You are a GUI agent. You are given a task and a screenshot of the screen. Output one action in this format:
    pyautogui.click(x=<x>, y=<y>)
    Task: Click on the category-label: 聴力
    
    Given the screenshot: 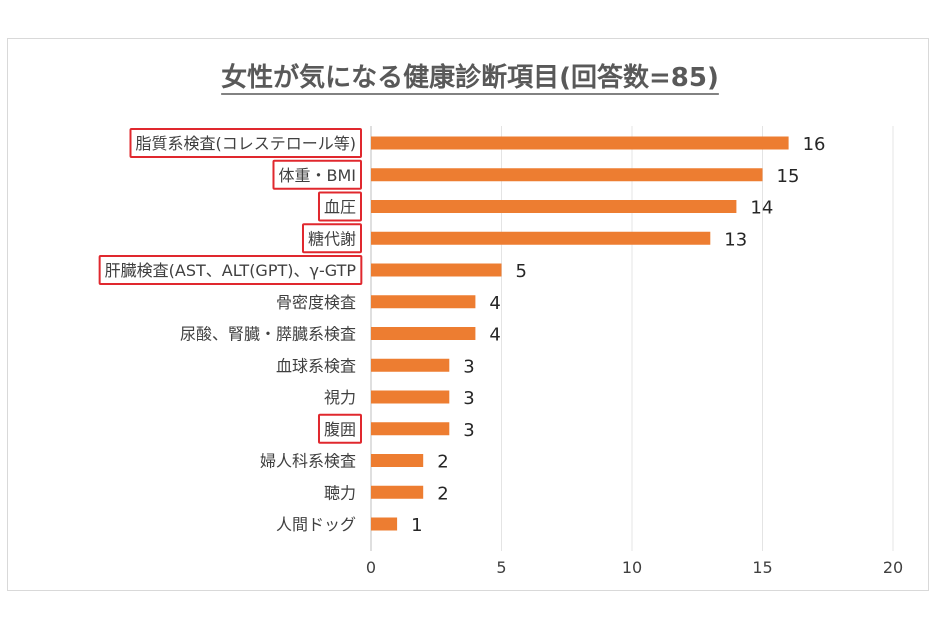 What is the action you would take?
    pyautogui.click(x=340, y=492)
    